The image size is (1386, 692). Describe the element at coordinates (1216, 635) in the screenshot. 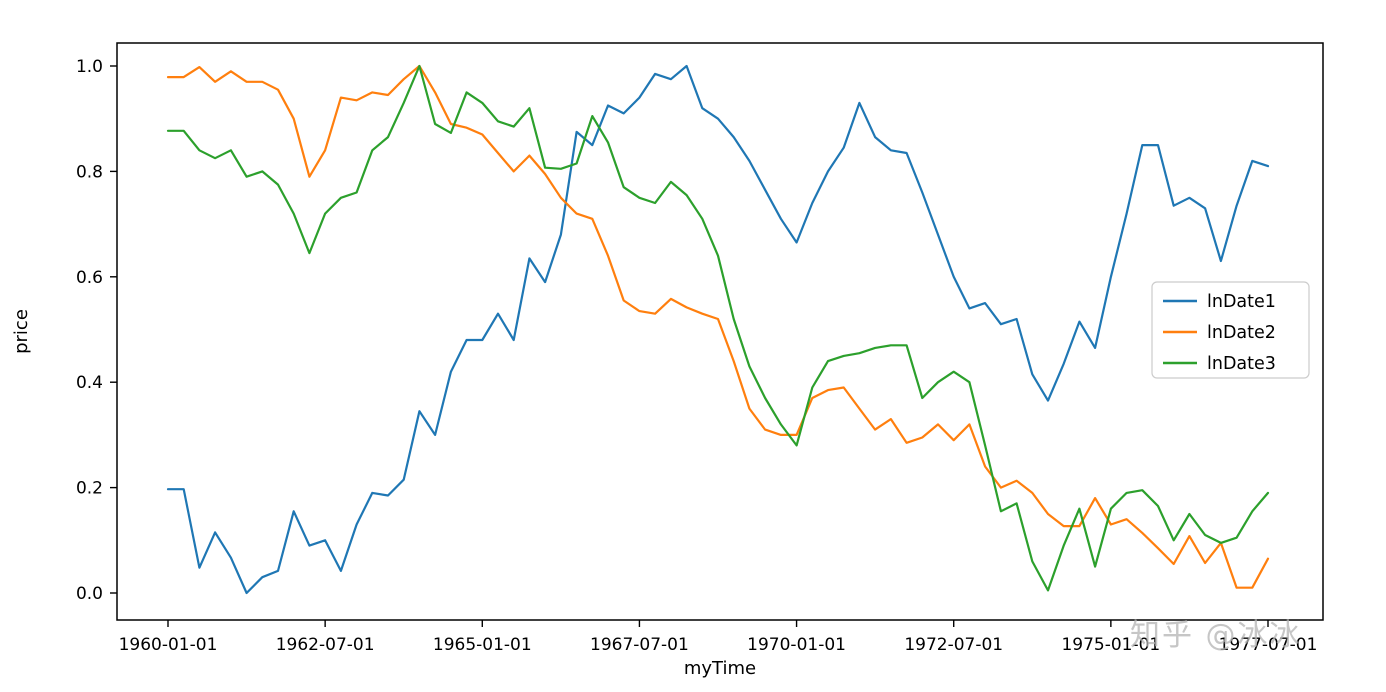

I see `watermark: 知乎 @冰冰` at that location.